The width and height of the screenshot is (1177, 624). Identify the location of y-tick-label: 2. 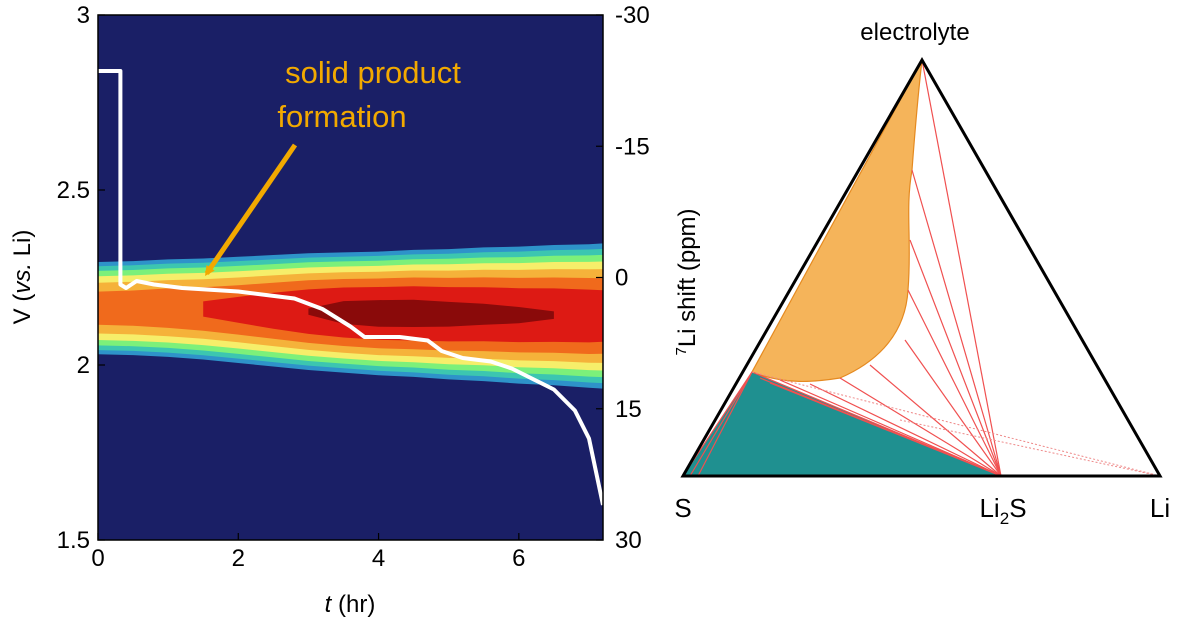
(83, 365).